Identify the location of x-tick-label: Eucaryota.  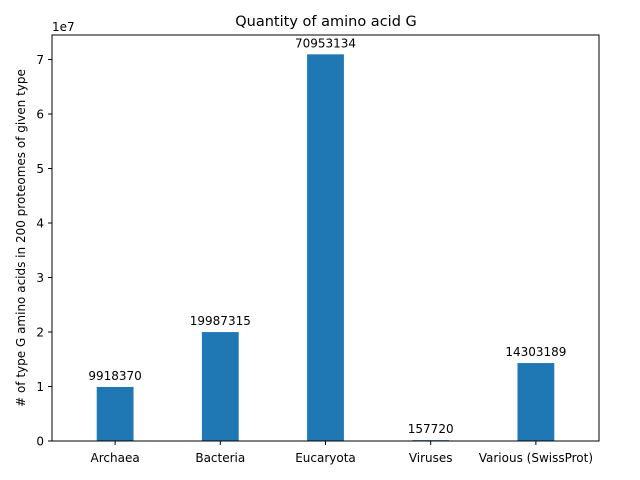
(325, 458).